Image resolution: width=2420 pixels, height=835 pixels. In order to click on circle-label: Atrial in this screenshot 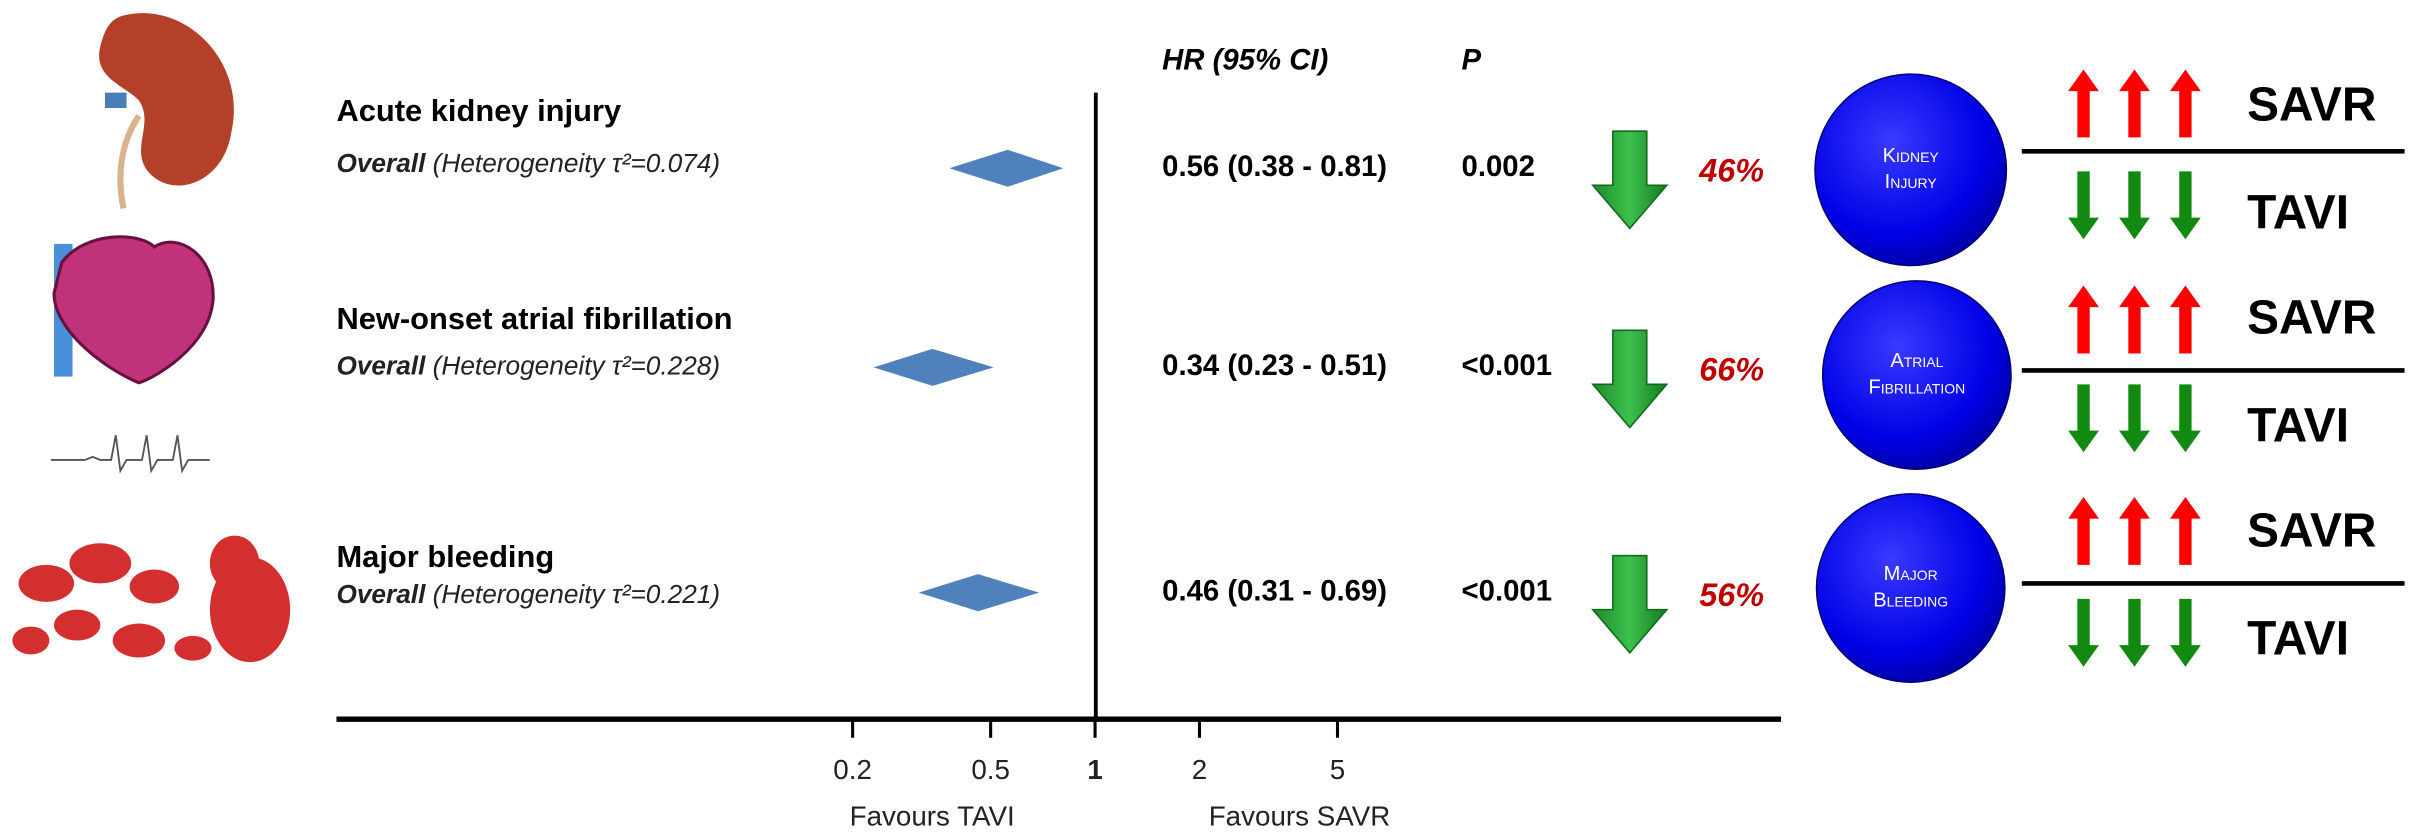, I will do `click(1916, 361)`.